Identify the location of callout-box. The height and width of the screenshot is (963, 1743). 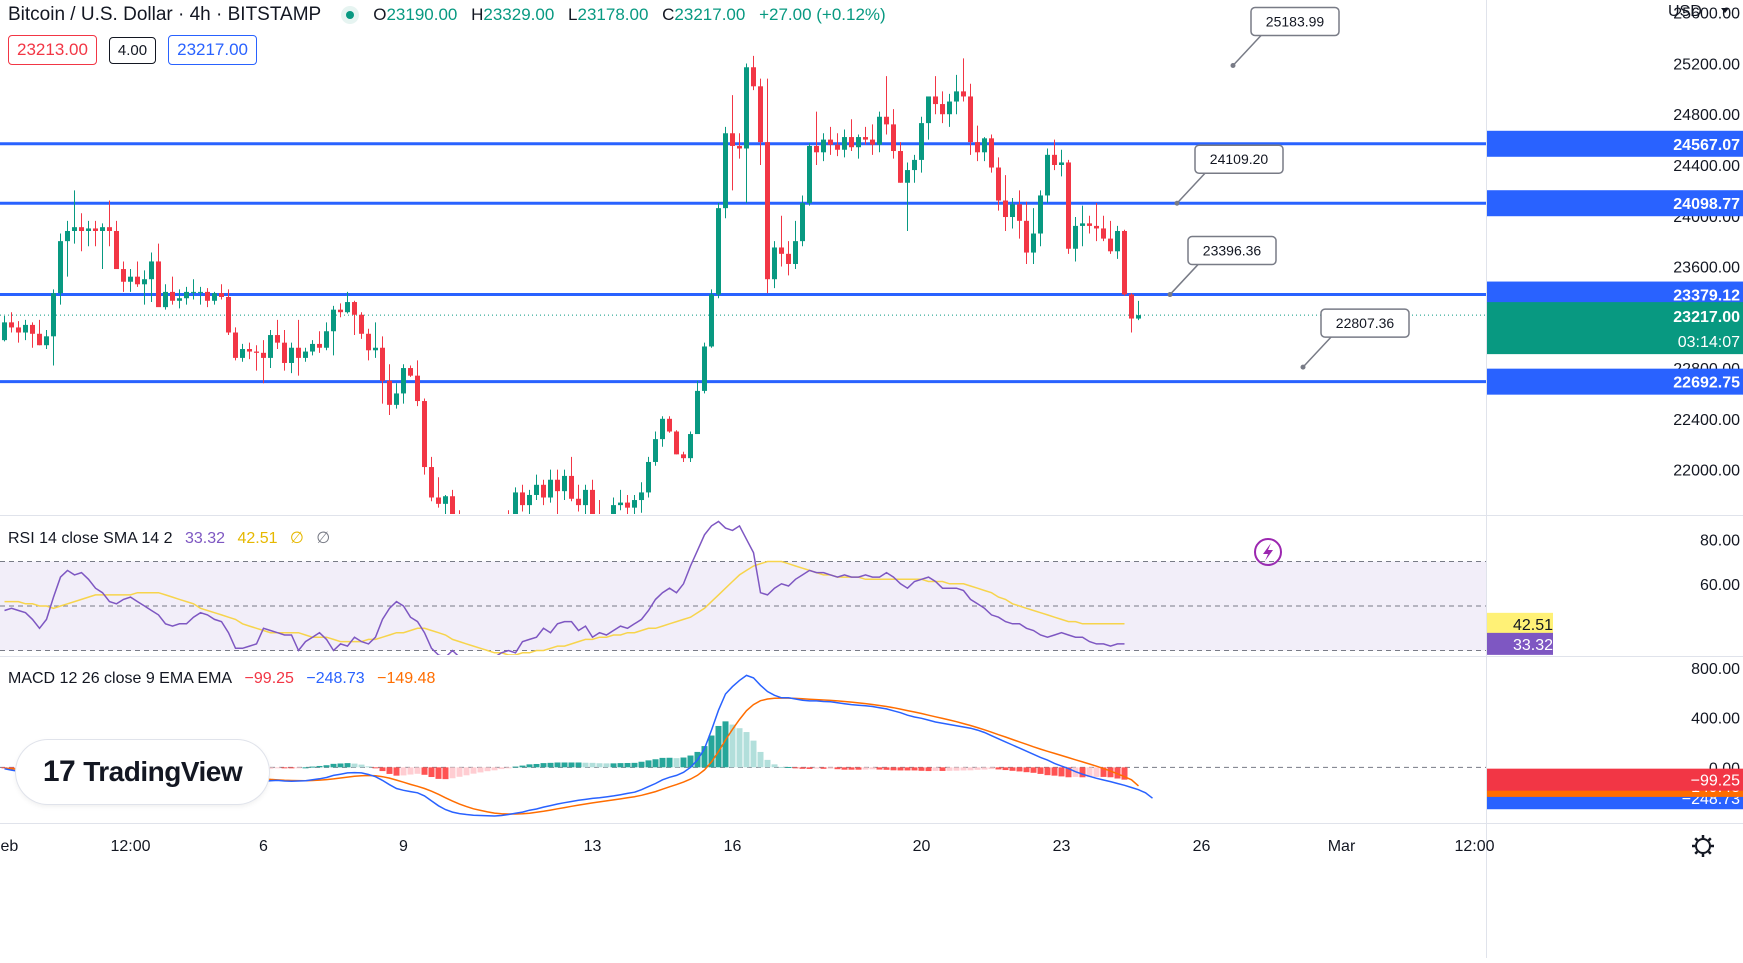
(1232, 250).